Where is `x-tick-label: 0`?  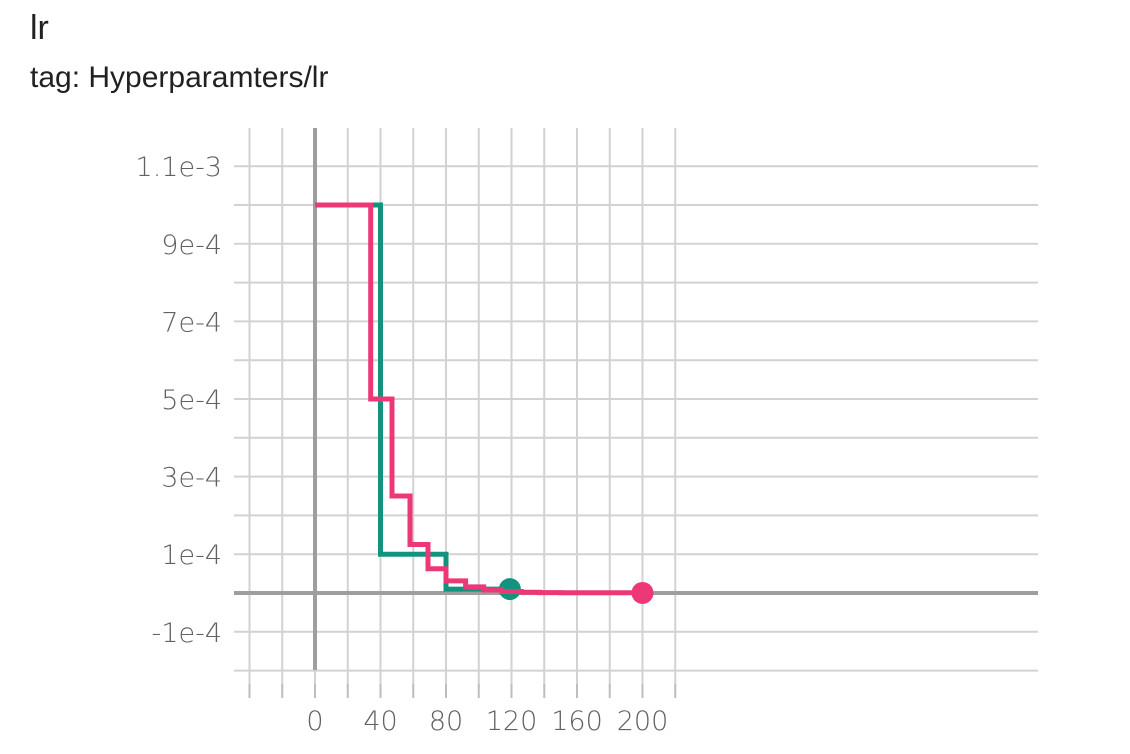 x-tick-label: 0 is located at coordinates (314, 721).